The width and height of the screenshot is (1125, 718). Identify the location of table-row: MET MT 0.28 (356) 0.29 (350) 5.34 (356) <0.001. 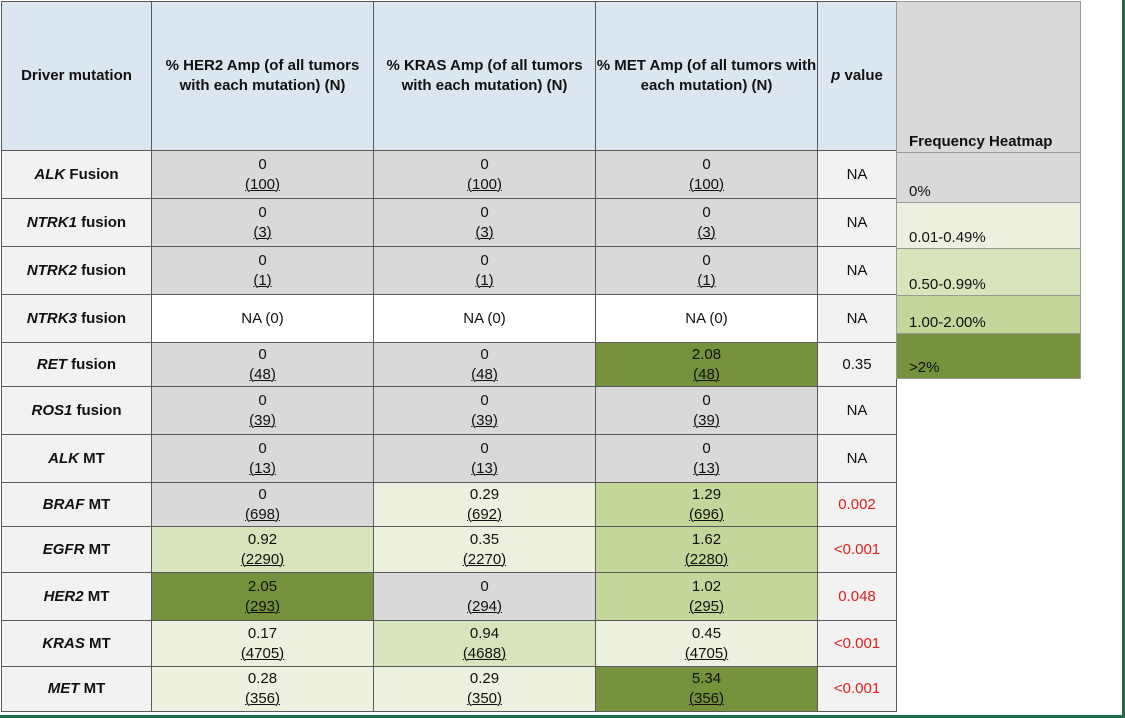
(449, 689).